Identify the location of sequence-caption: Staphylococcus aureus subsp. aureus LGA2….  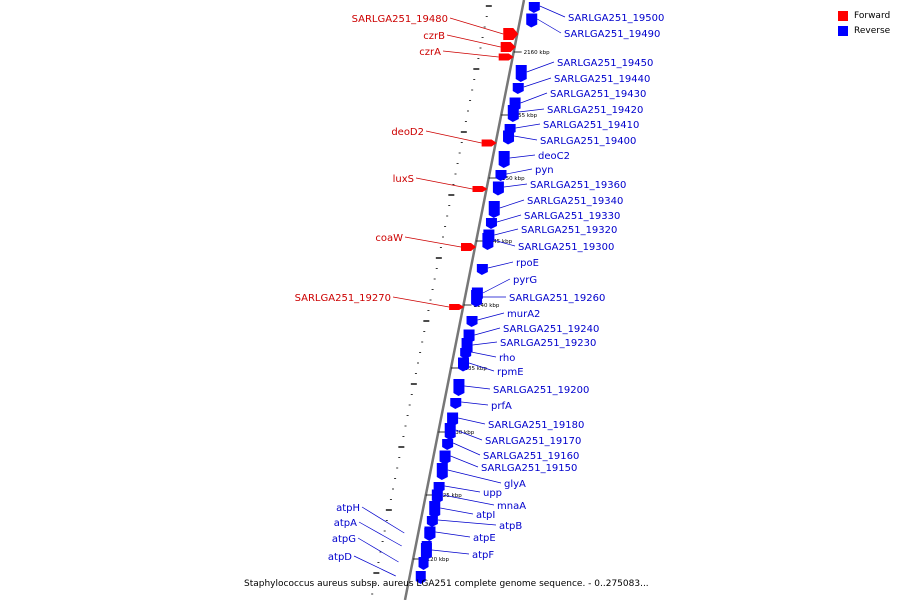
(446, 584).